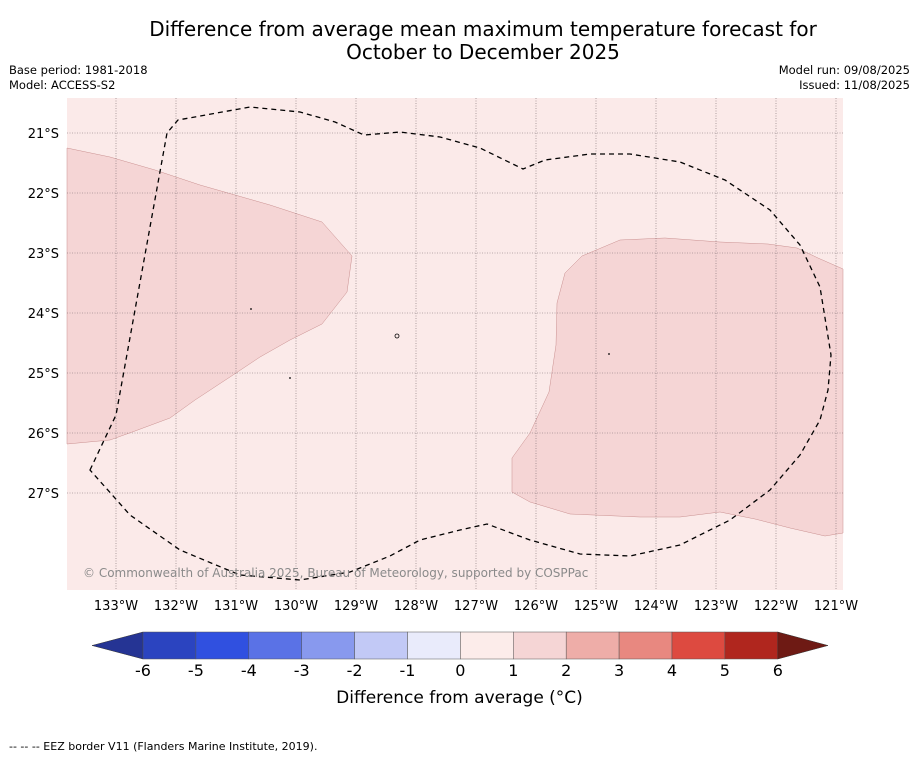 The width and height of the screenshot is (919, 758). Describe the element at coordinates (836, 606) in the screenshot. I see `lon-label: 121°W` at that location.